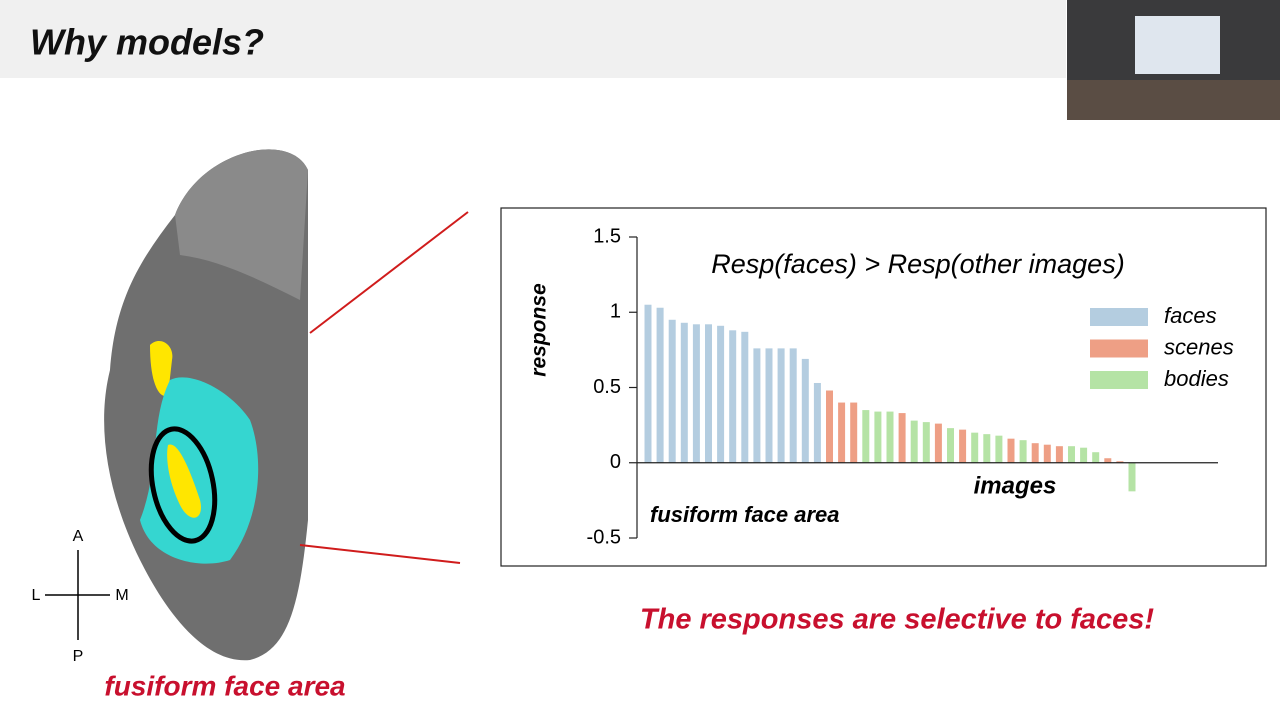 The height and width of the screenshot is (725, 1280). I want to click on webcam, so click(1173, 60).